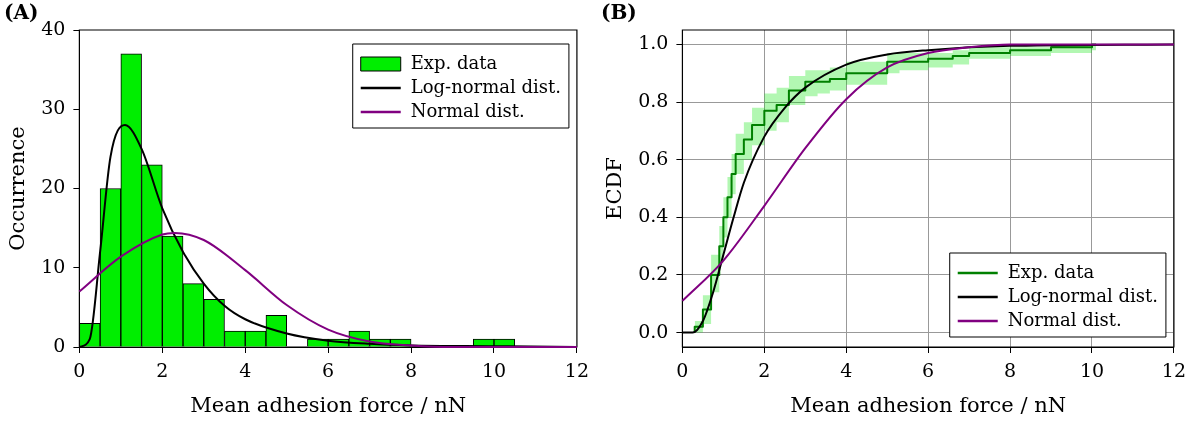  I want to click on y-axis-title: Occurrence, so click(17, 188).